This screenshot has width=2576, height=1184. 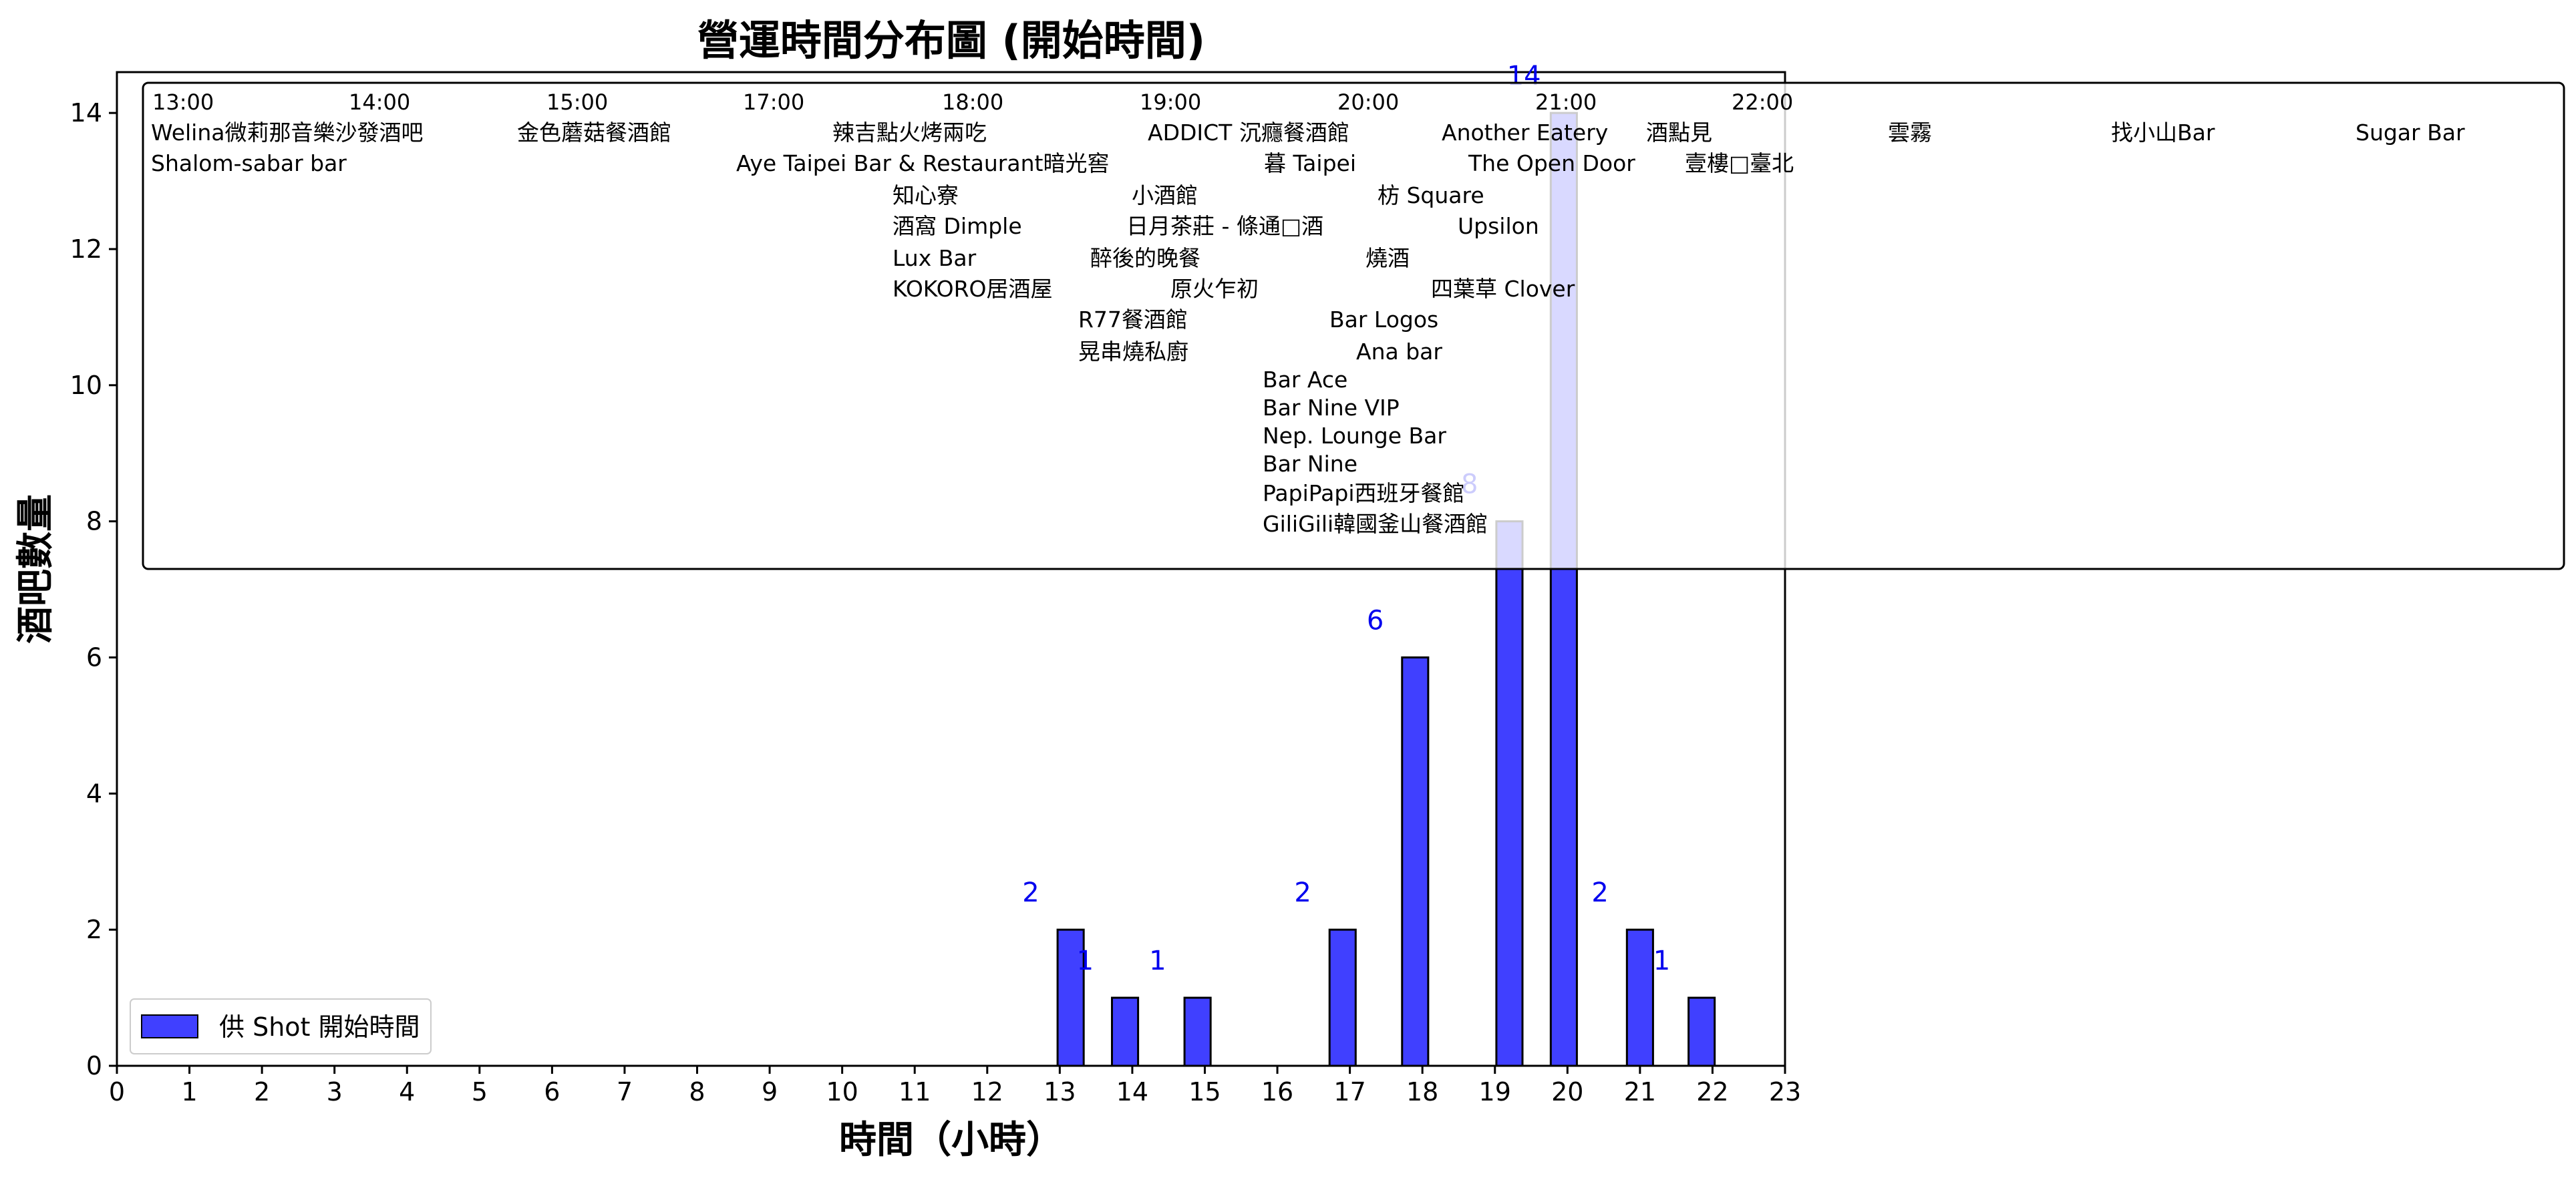 I want to click on annotation-bar-name: 日月茶莊 - 條通□酒, so click(x=1224, y=226).